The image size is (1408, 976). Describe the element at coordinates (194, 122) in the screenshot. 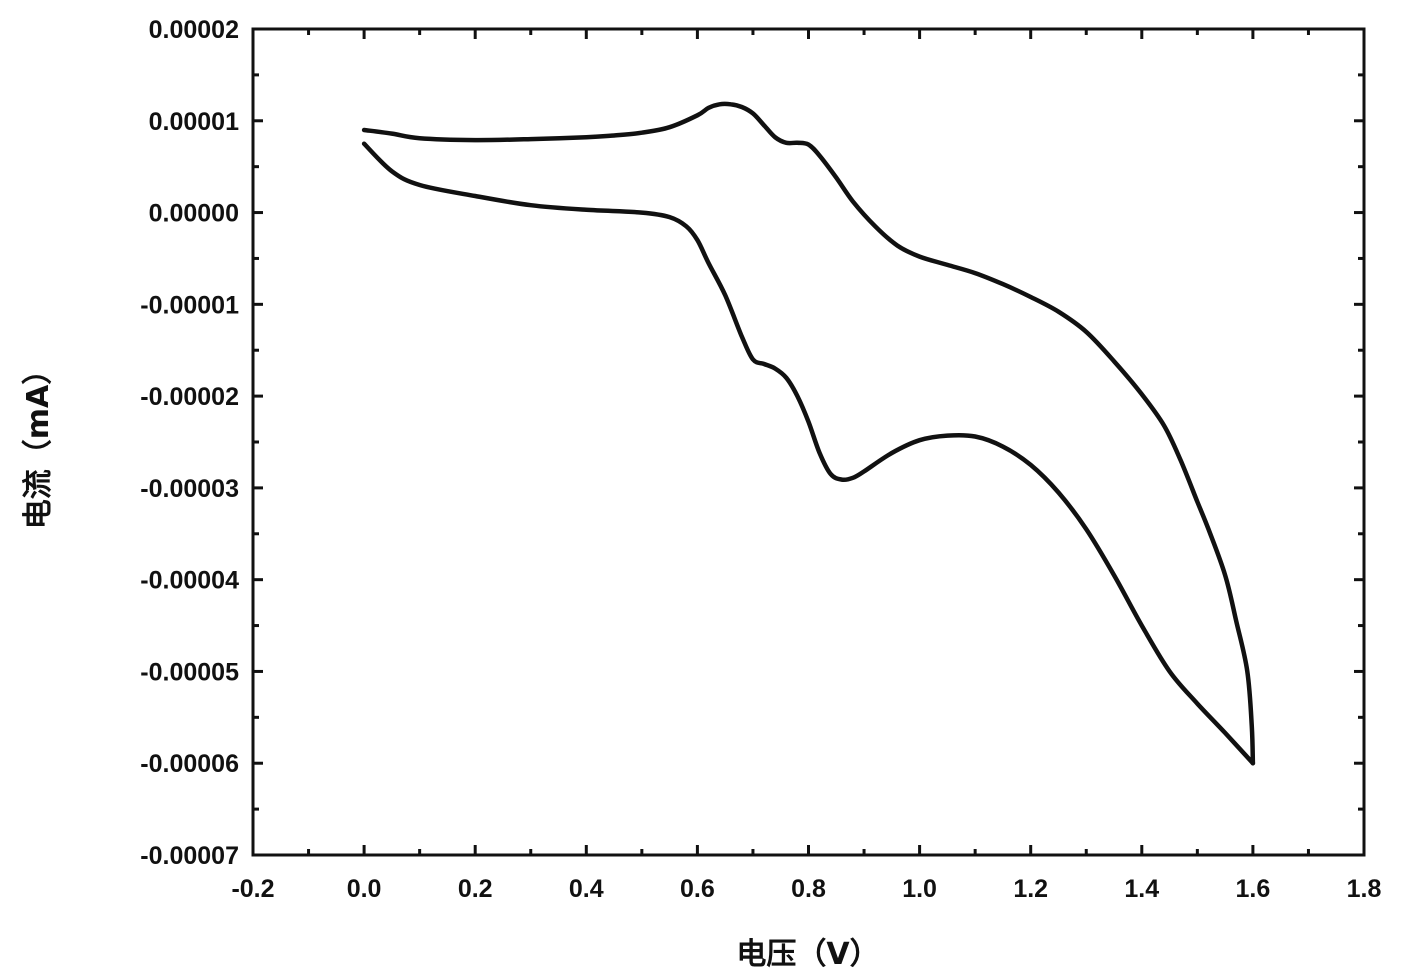

I see `y-tick-label: 0.00001` at that location.